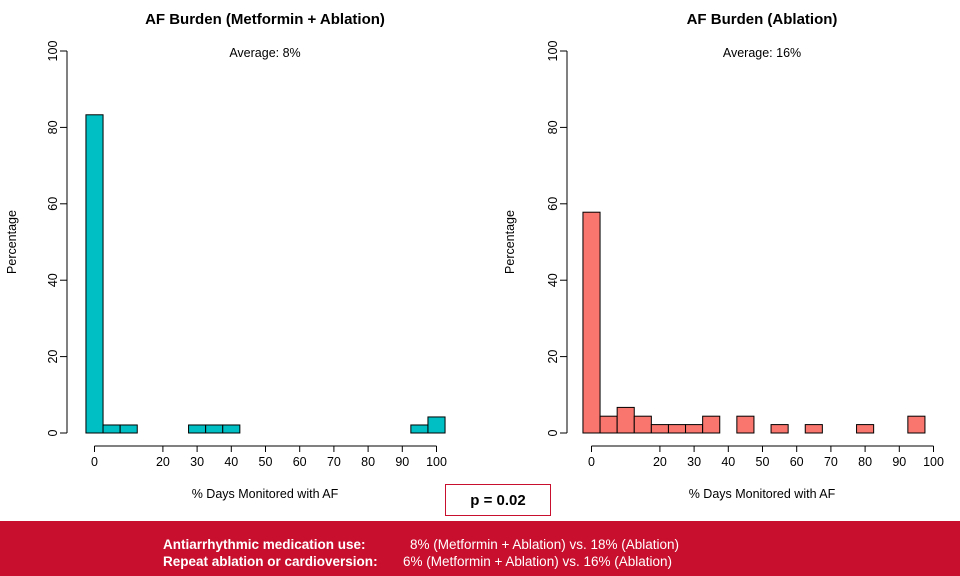 Image resolution: width=960 pixels, height=576 pixels. Describe the element at coordinates (266, 462) in the screenshot. I see `chart-1-x-tick-label: 50` at that location.